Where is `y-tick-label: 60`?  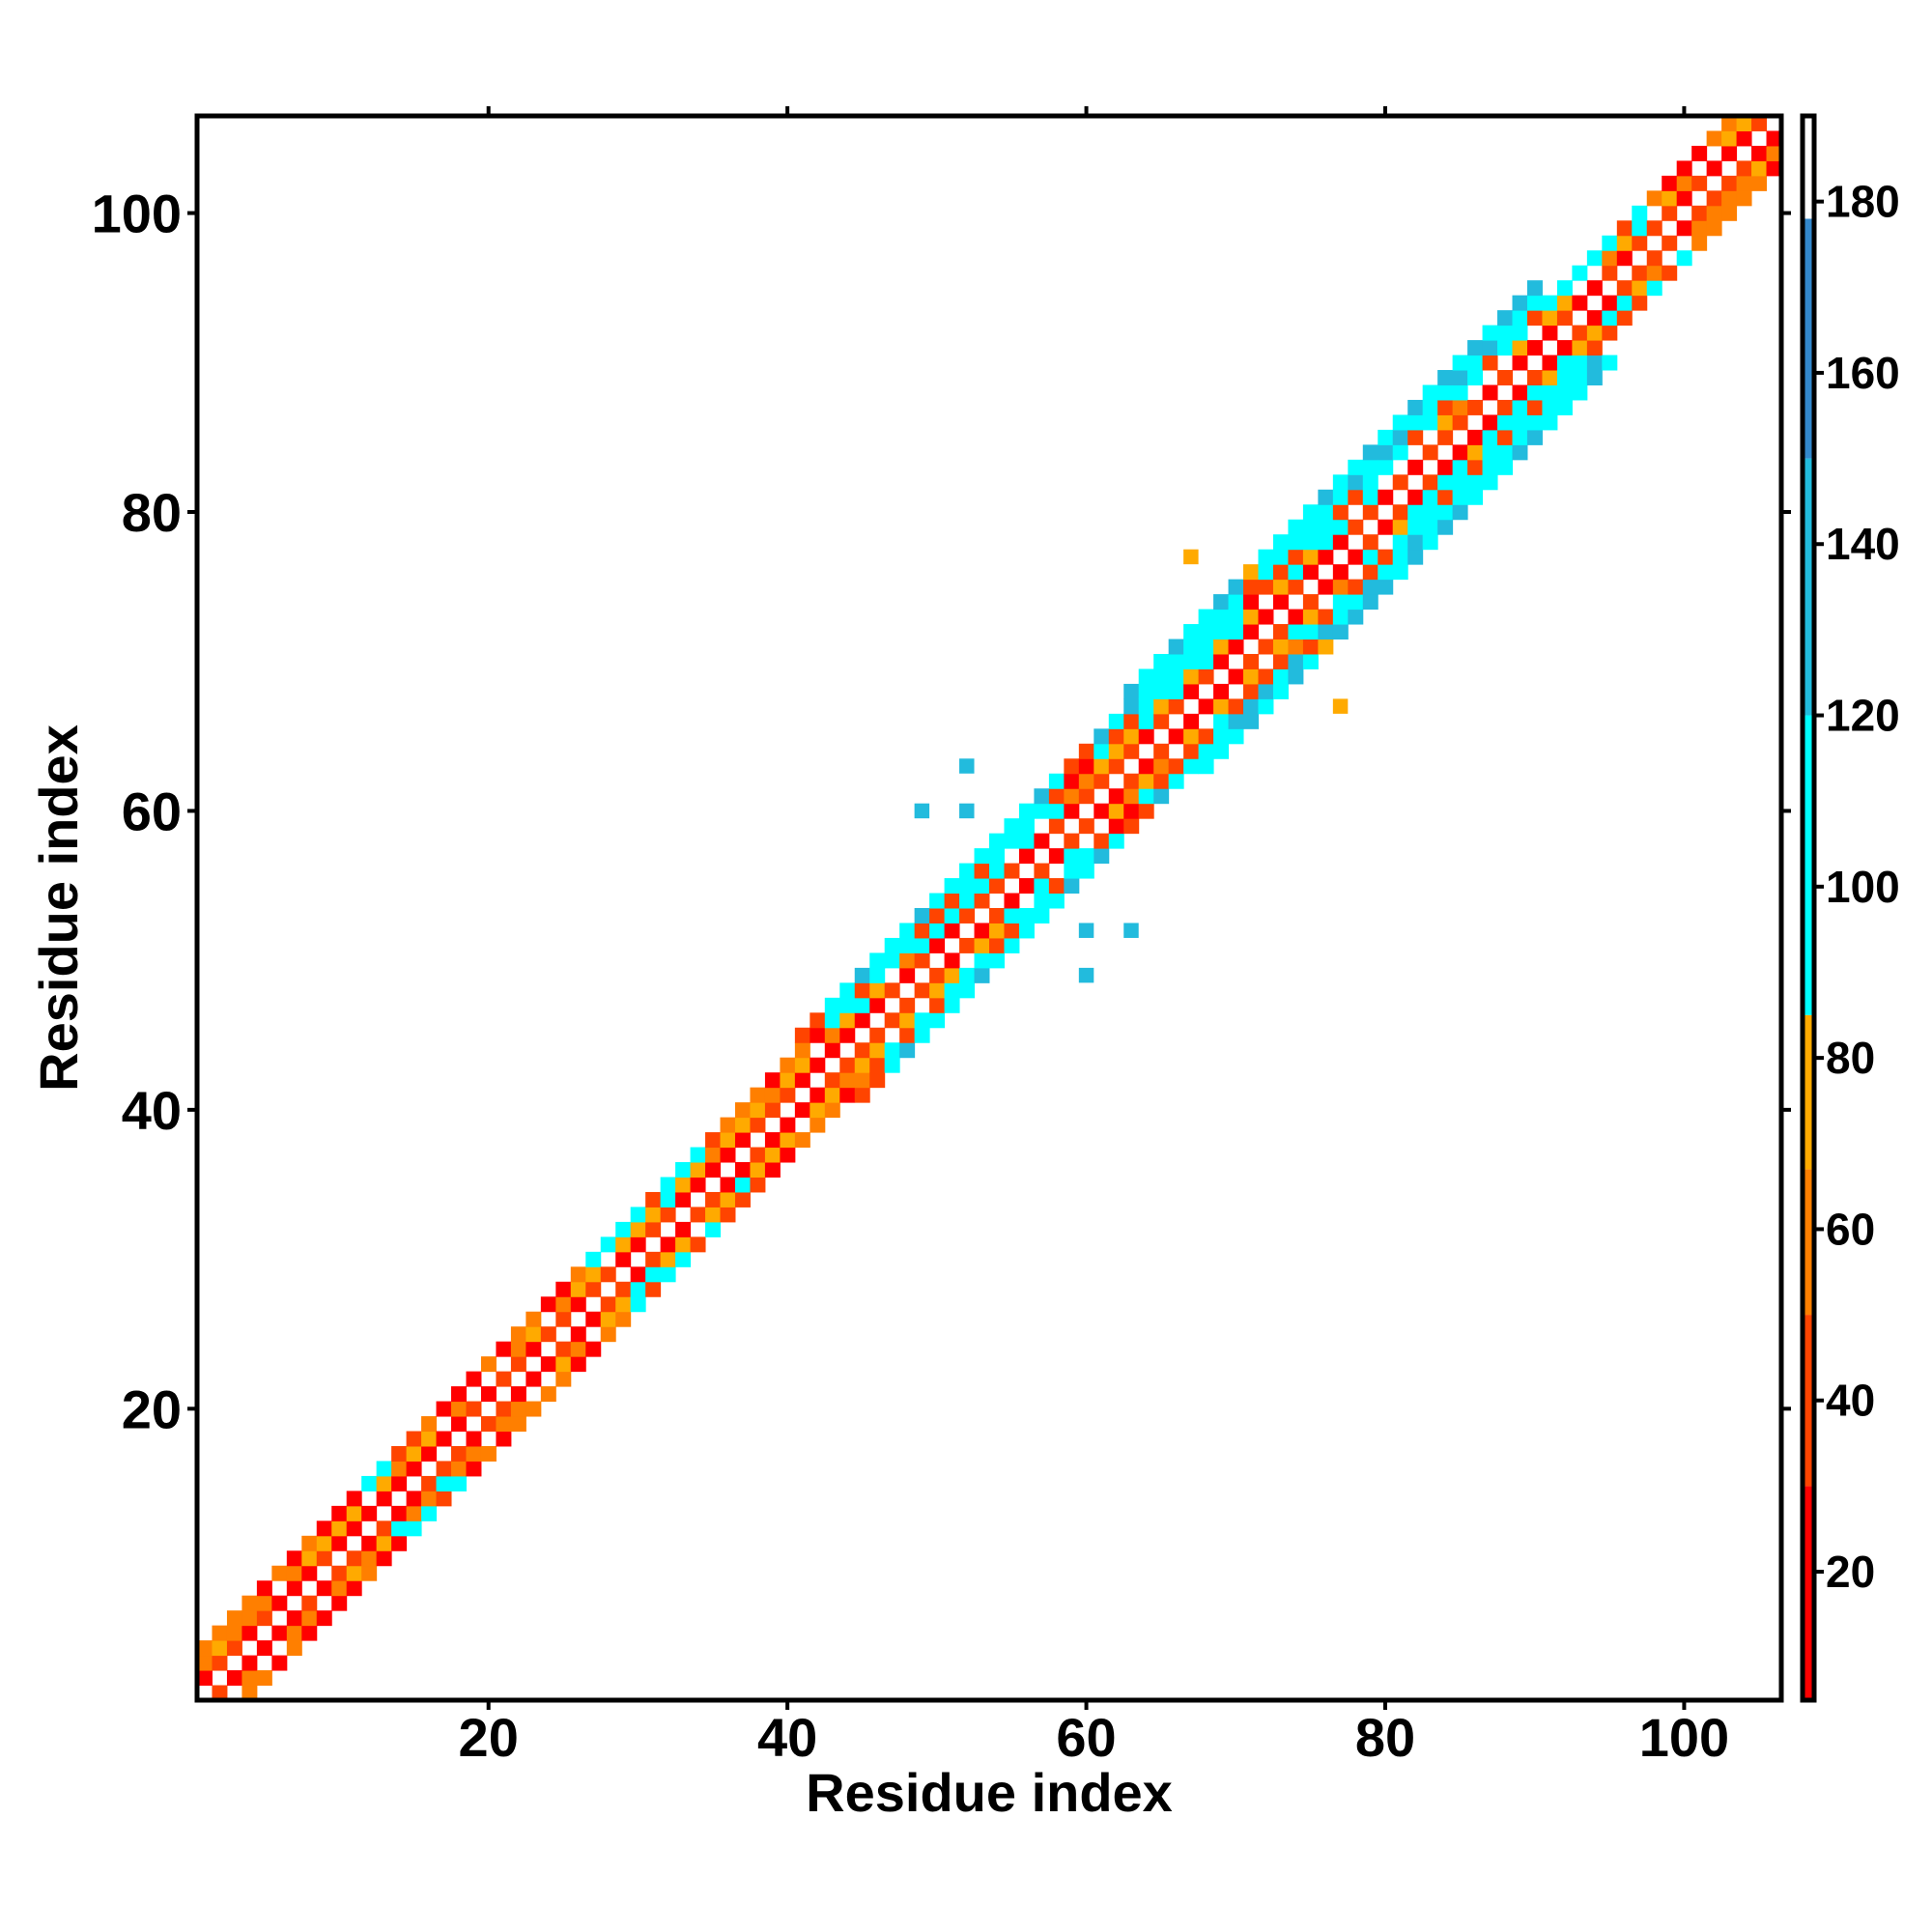
y-tick-label: 60 is located at coordinates (152, 811).